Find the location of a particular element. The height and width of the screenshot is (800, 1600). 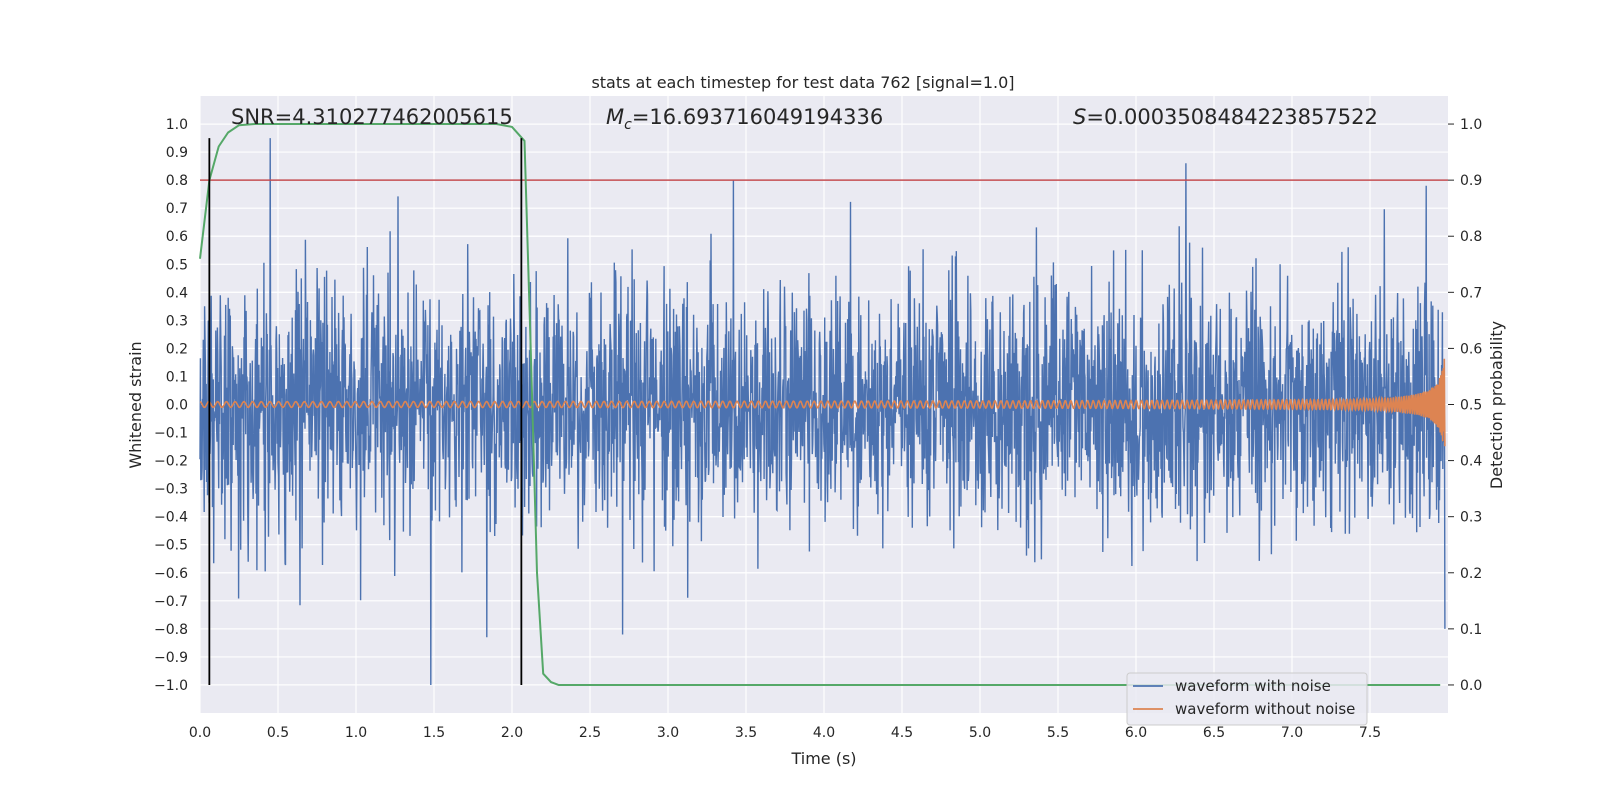

y2-tick-label: 0.5 is located at coordinates (1471, 406).